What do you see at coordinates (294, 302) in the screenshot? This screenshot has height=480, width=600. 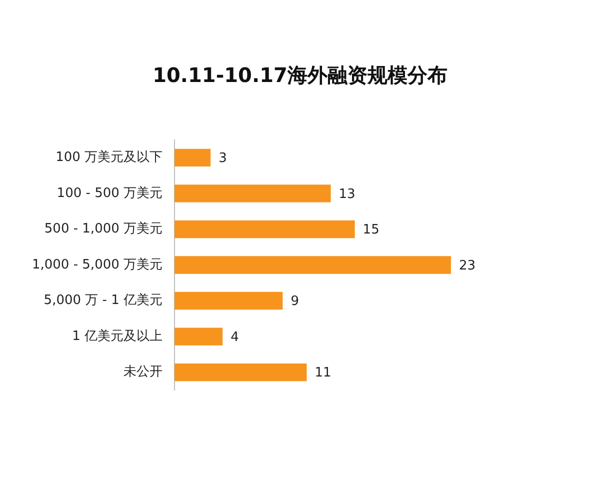 I see `data-label: 9` at bounding box center [294, 302].